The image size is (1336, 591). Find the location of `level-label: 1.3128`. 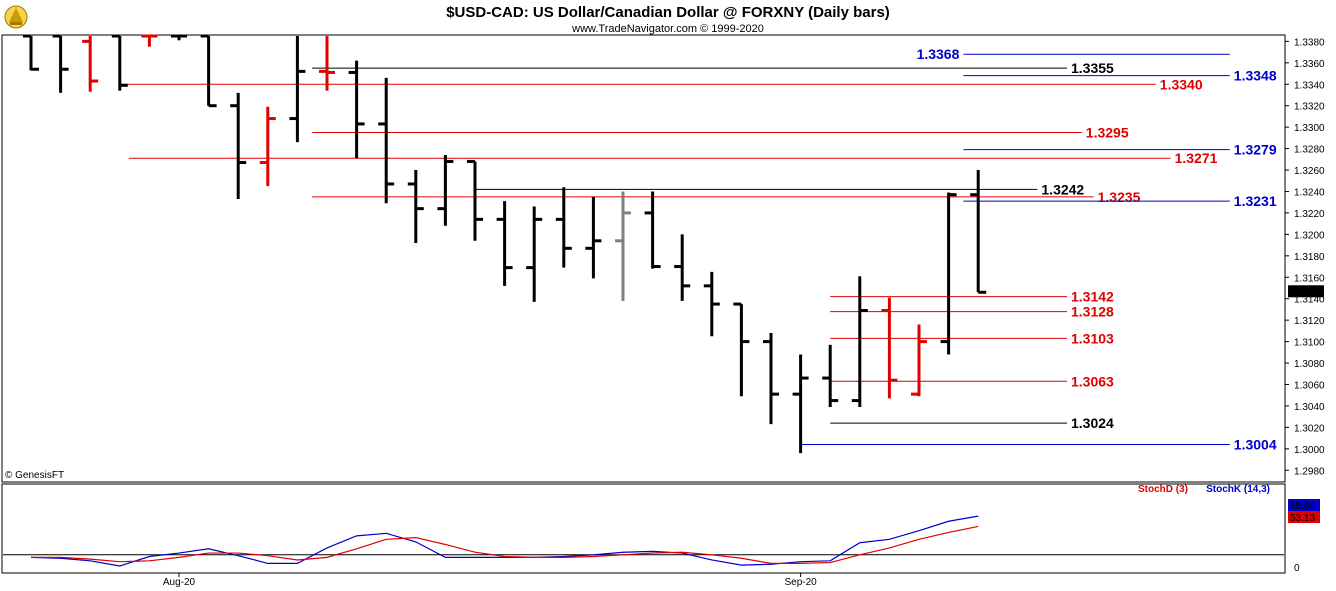

level-label: 1.3128 is located at coordinates (1092, 312).